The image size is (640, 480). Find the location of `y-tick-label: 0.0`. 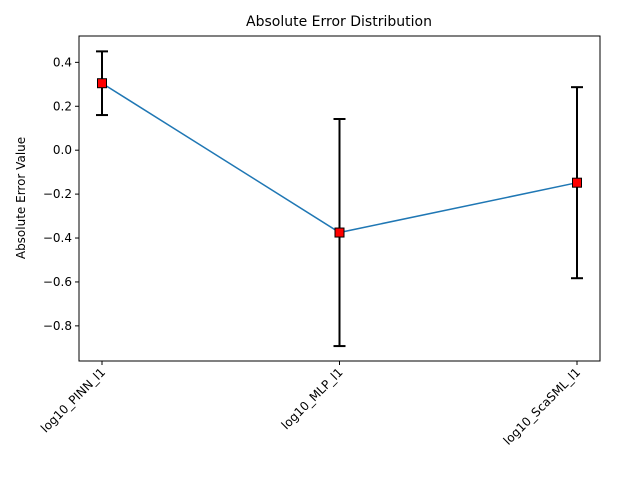

y-tick-label: 0.0 is located at coordinates (62, 150).